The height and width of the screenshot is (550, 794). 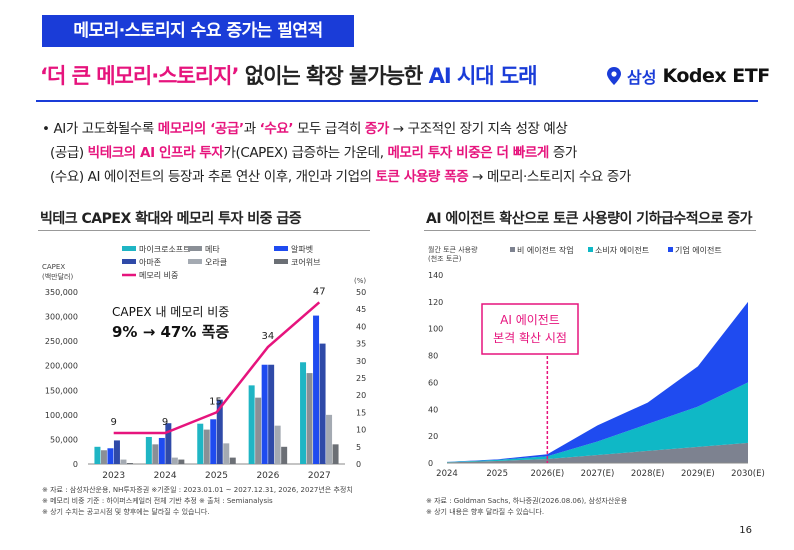 What do you see at coordinates (361, 412) in the screenshot?
I see `y2-tick-label: 15` at bounding box center [361, 412].